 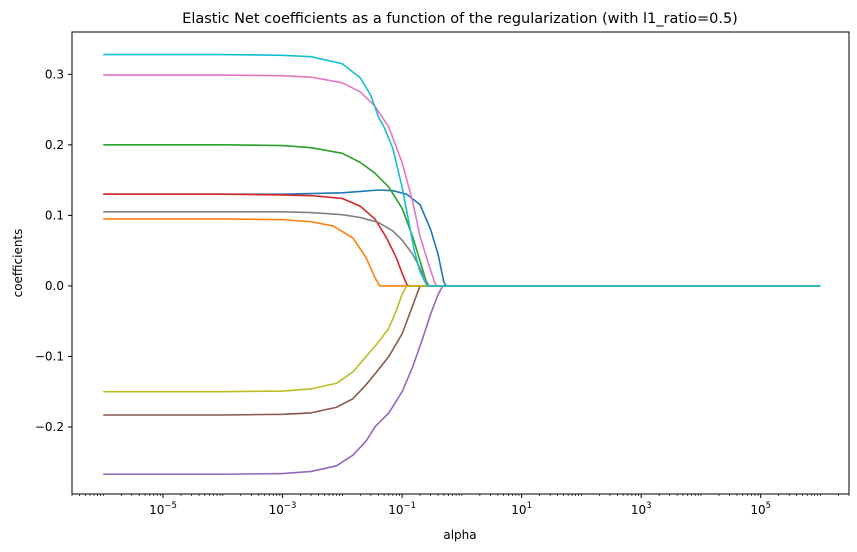 I want to click on x-axis-label: alpha, so click(x=459, y=535).